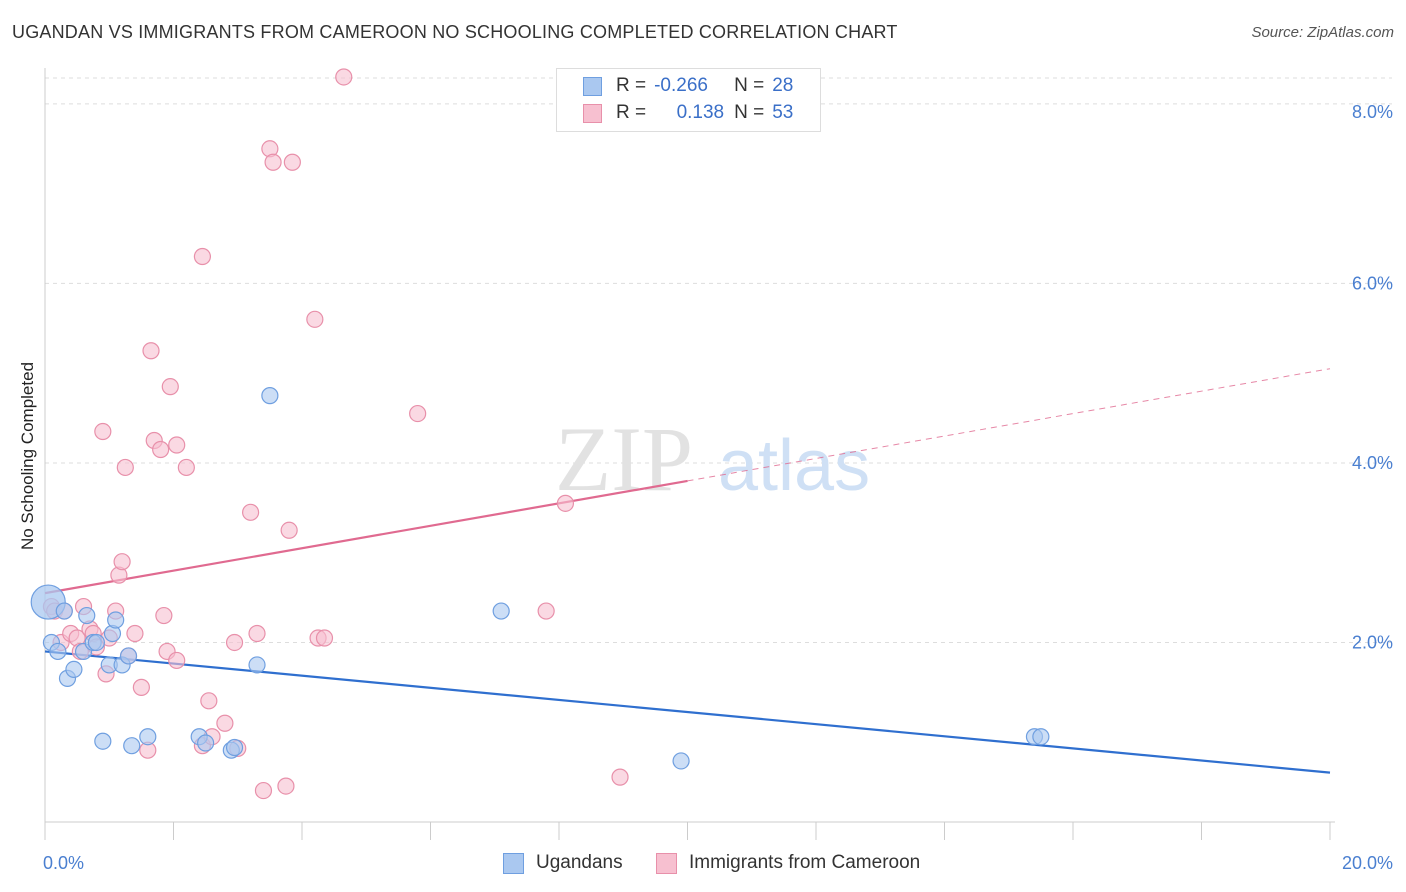 The image size is (1406, 892). Describe the element at coordinates (1372, 463) in the screenshot. I see `y-tick-label: 4.0%` at that location.